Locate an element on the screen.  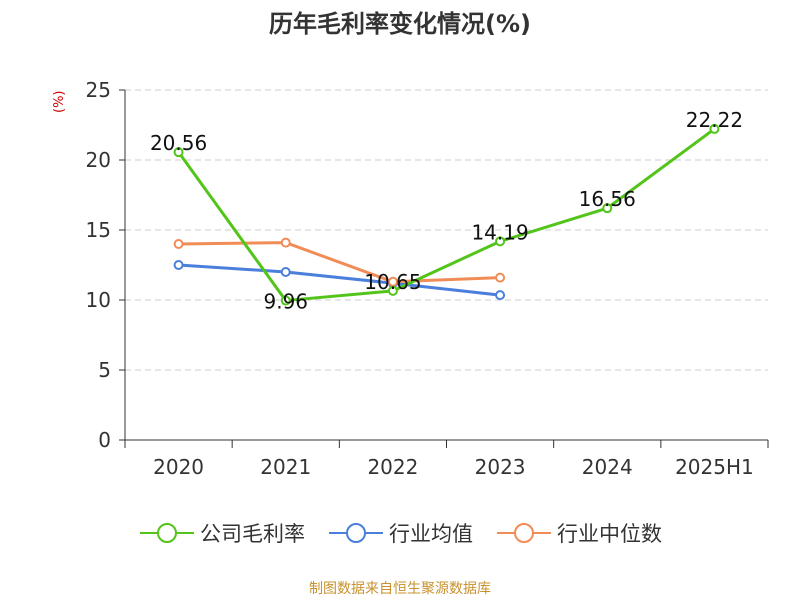
x-tick-label: 2021 is located at coordinates (285, 467).